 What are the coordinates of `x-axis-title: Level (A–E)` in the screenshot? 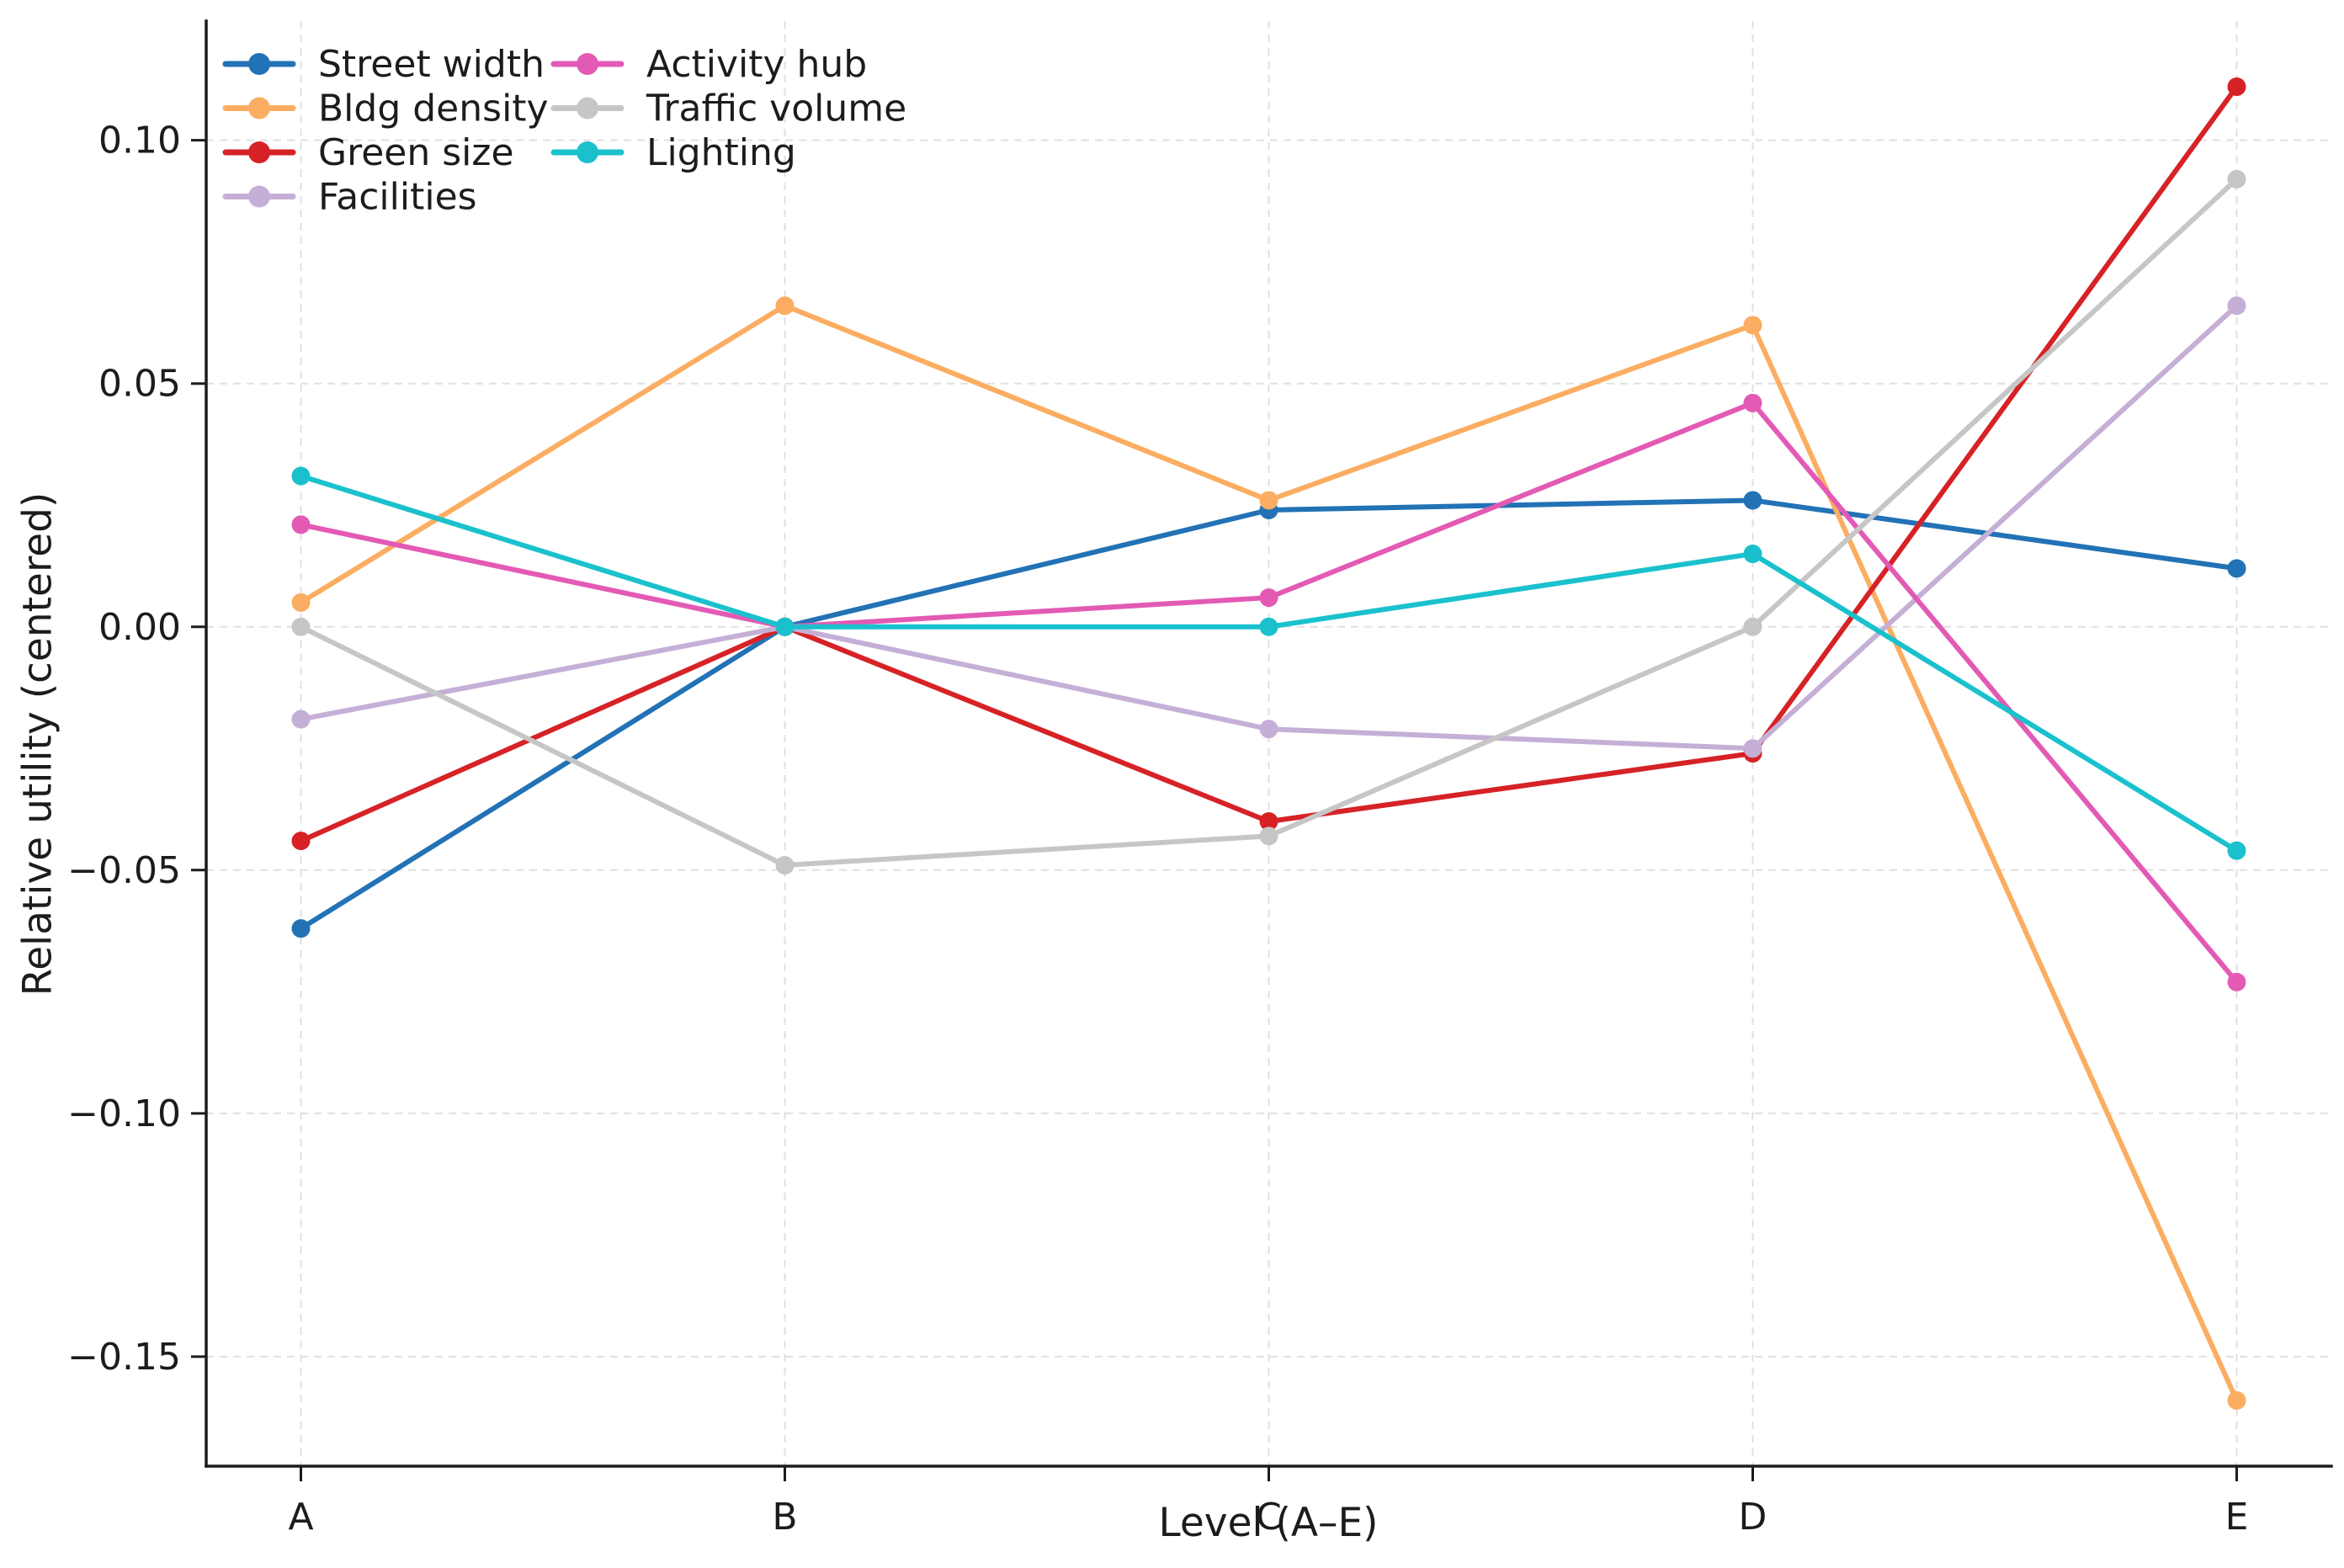 It's located at (1268, 1523).